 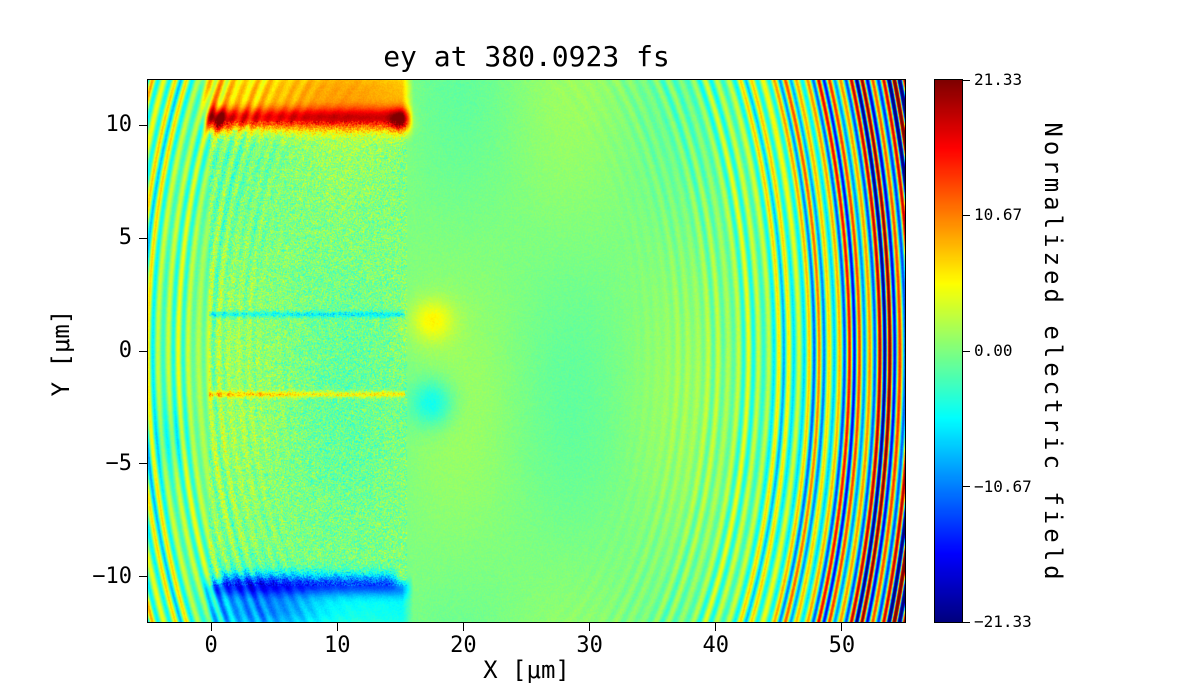 What do you see at coordinates (993, 350) in the screenshot?
I see `colorbar-tick-label: 0.00` at bounding box center [993, 350].